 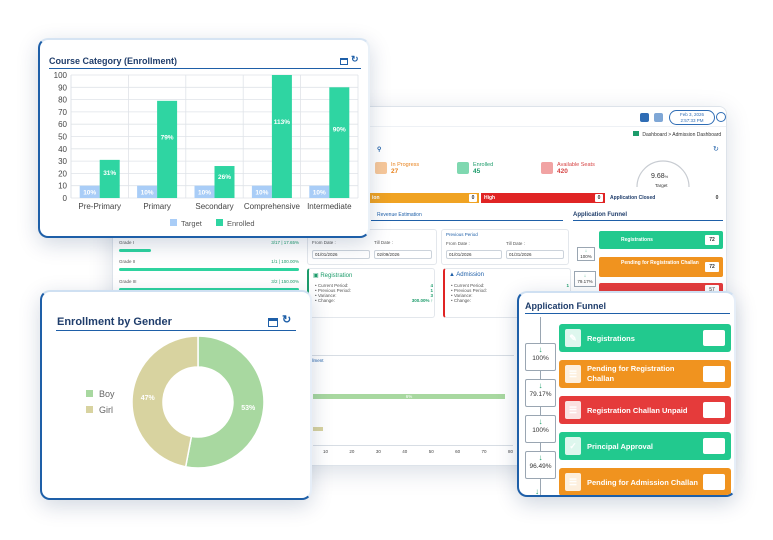 I want to click on funnel-step-value: 55, so click(x=714, y=482).